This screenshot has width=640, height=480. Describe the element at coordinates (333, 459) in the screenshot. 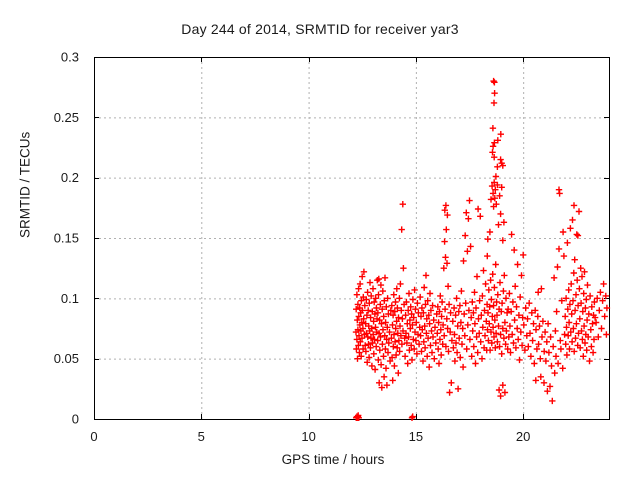

I see `x-axis-label: GPS time / hours` at that location.